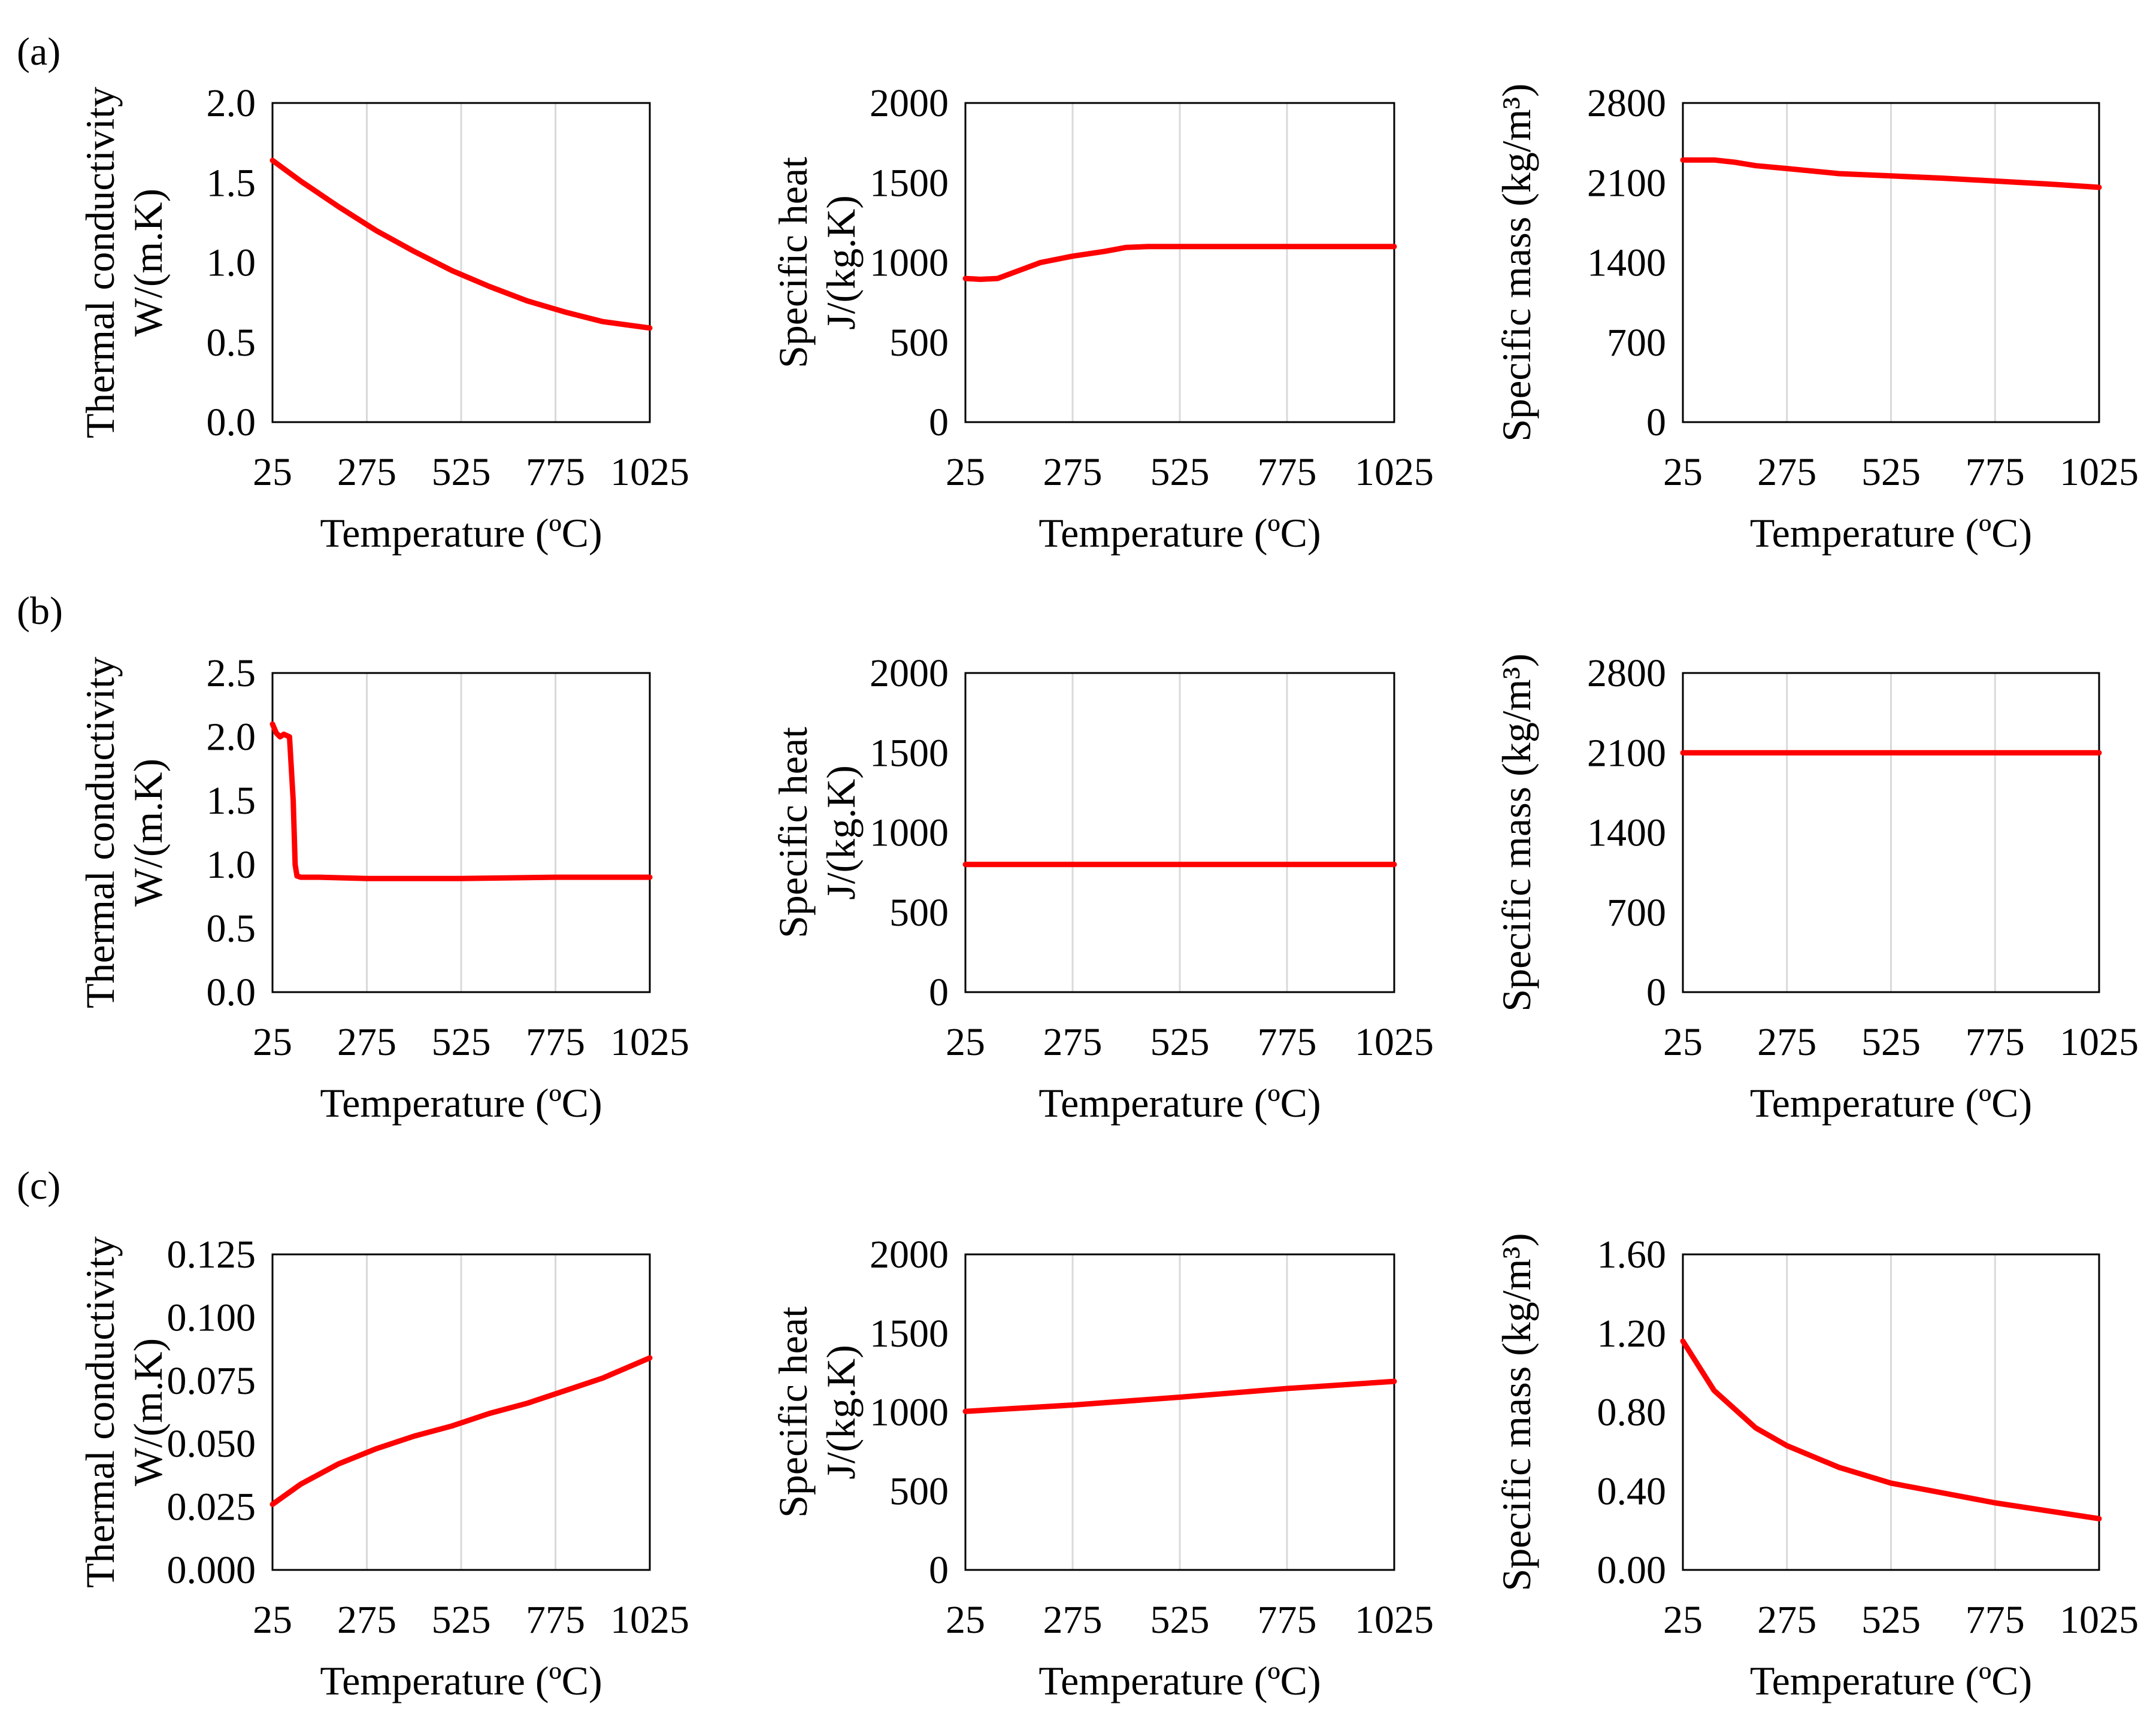 This screenshot has height=1722, width=2156. I want to click on y-tick-label: 0.00, so click(1632, 1570).